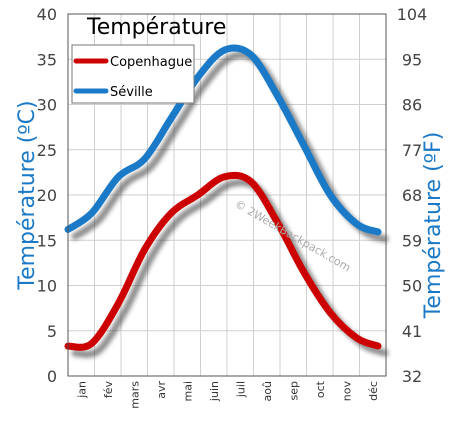 The width and height of the screenshot is (451, 429). Describe the element at coordinates (47, 59) in the screenshot. I see `y-left-tick-label: 35` at that location.